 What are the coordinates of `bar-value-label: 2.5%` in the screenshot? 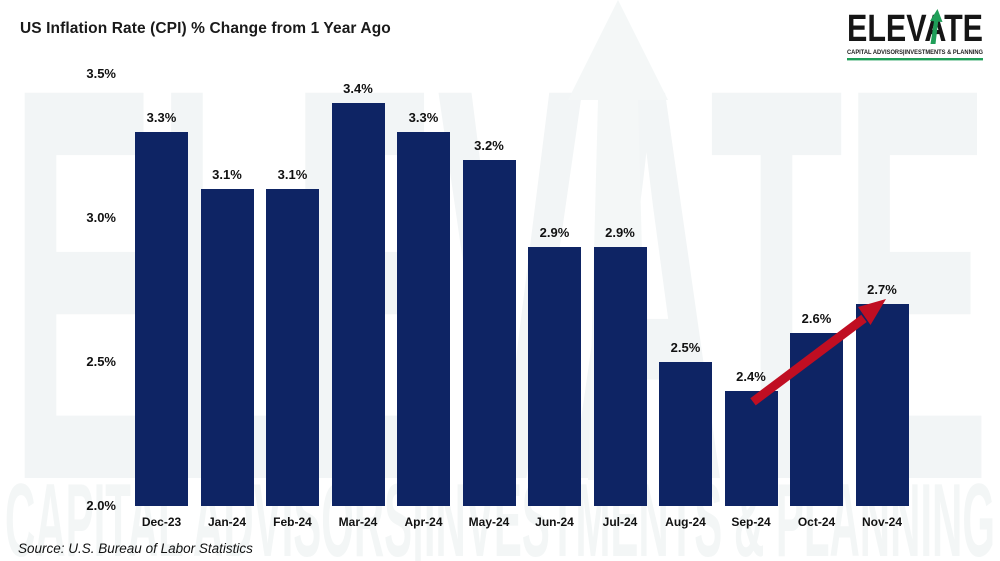 It's located at (685, 347).